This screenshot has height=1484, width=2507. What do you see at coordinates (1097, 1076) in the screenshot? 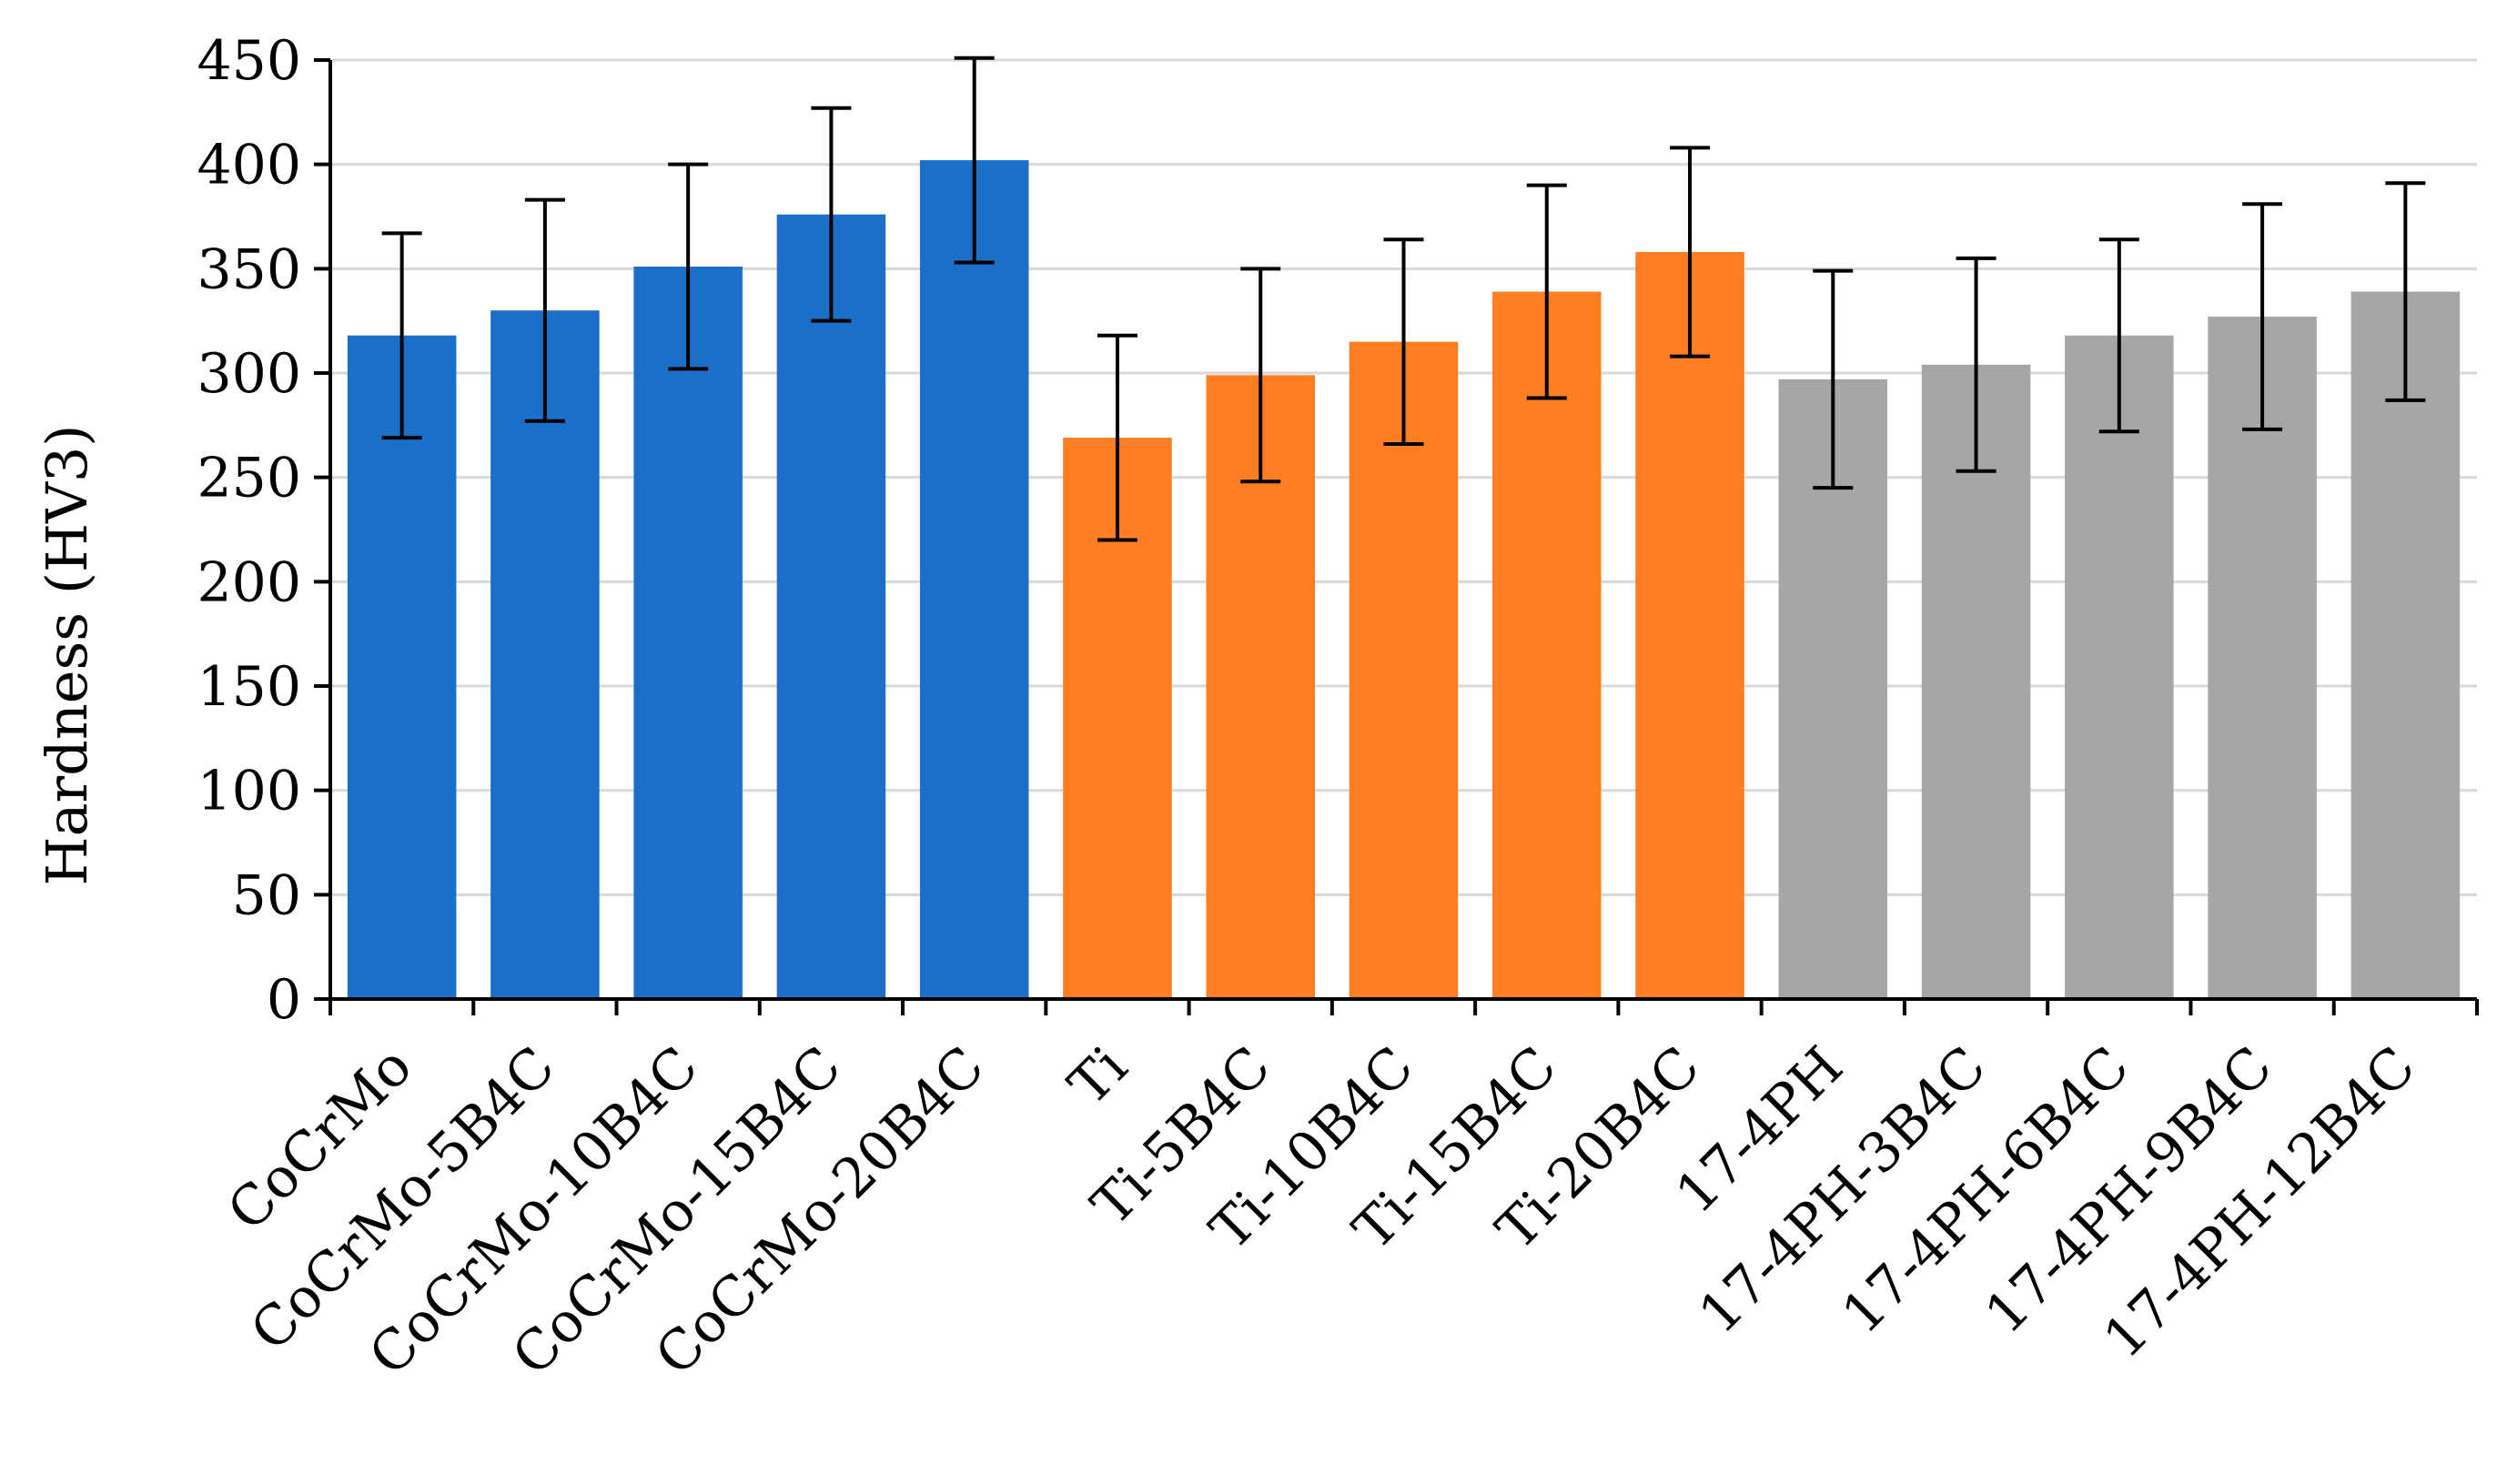
I see `x-tick-label: Ti` at bounding box center [1097, 1076].